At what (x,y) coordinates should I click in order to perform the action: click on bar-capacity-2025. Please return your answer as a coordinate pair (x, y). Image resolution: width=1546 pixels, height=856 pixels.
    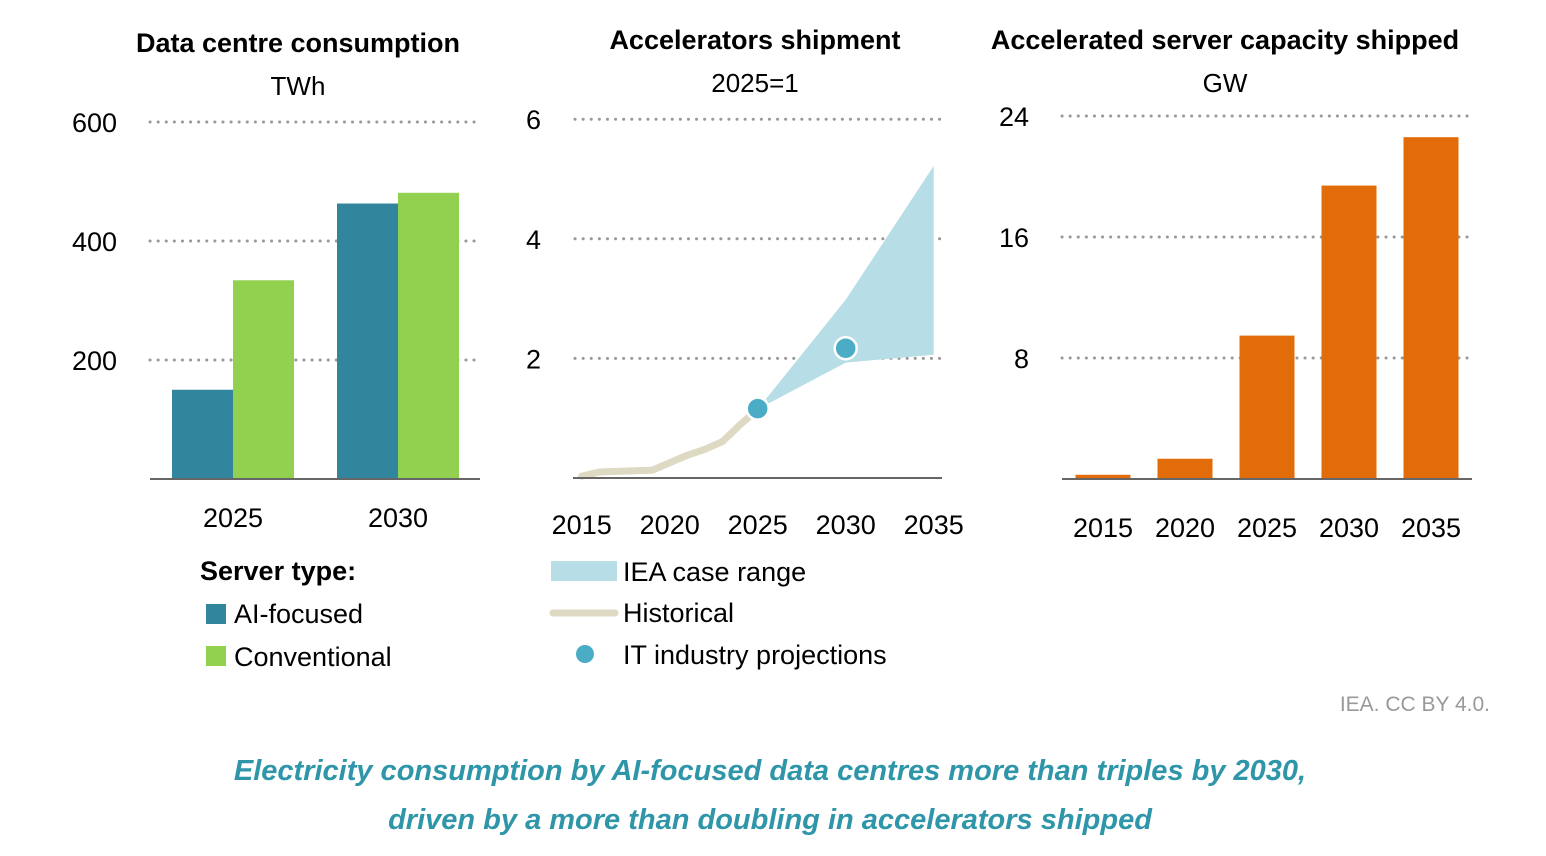
    Looking at the image, I should click on (1267, 407).